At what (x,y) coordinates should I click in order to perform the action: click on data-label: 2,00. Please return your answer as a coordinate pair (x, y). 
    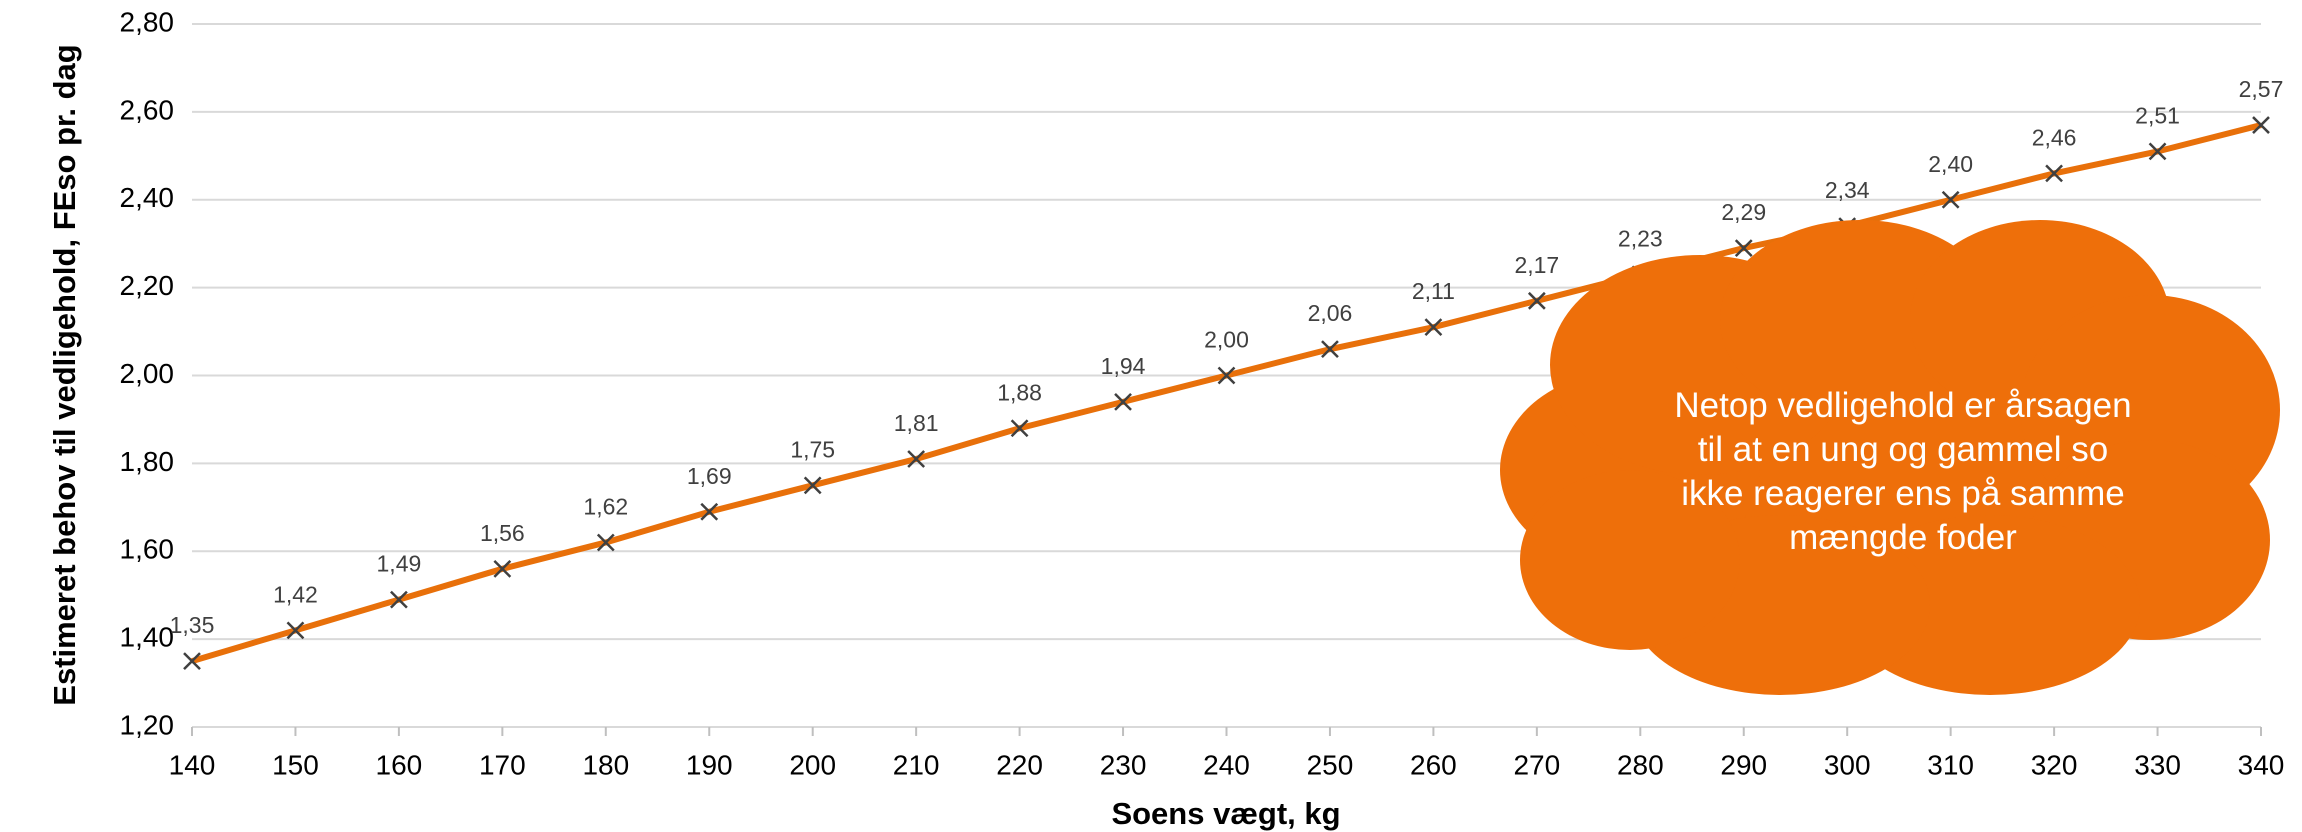
    Looking at the image, I should click on (1226, 340).